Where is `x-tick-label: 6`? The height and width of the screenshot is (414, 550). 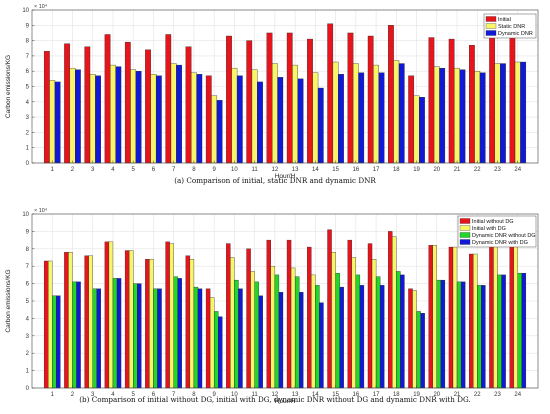 x-tick-label: 6 is located at coordinates (154, 395).